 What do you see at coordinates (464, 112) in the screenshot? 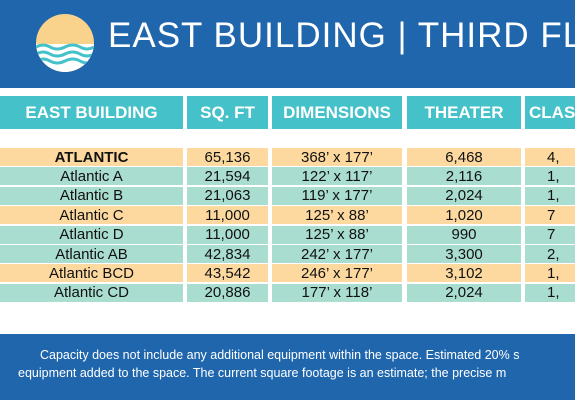
I see `column-header: THEATER` at bounding box center [464, 112].